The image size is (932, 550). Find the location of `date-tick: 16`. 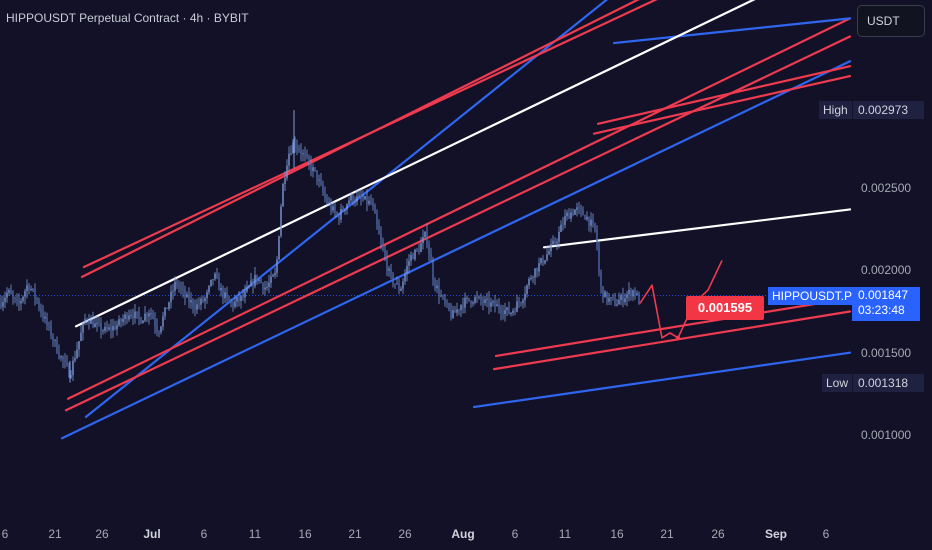

date-tick: 16 is located at coordinates (305, 534).